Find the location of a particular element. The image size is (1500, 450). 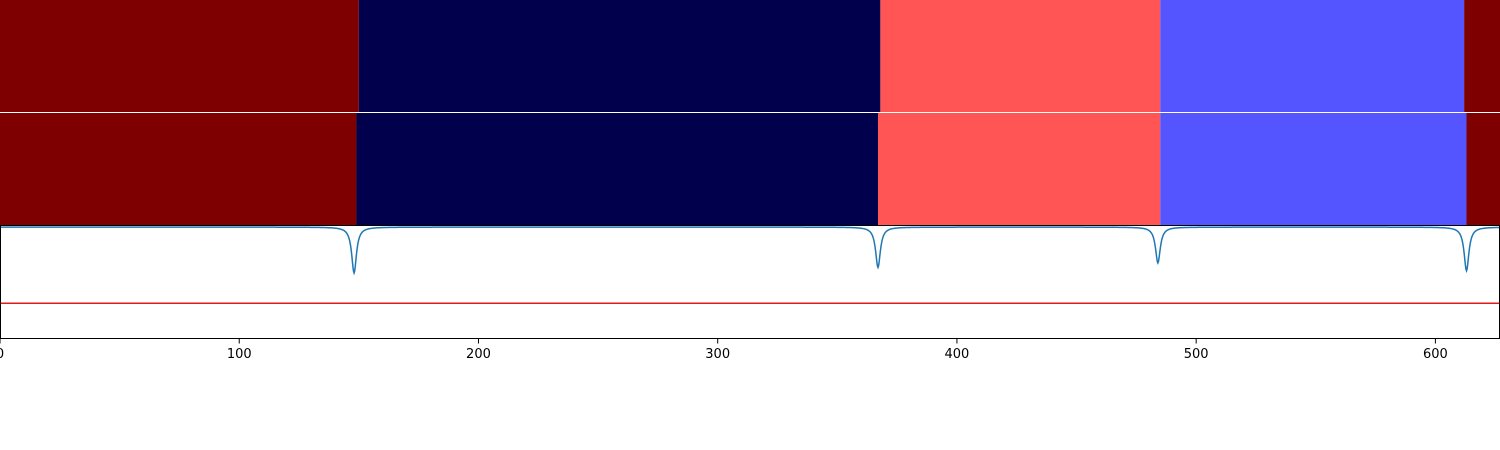

x-tick-label-200: 200 is located at coordinates (478, 354).